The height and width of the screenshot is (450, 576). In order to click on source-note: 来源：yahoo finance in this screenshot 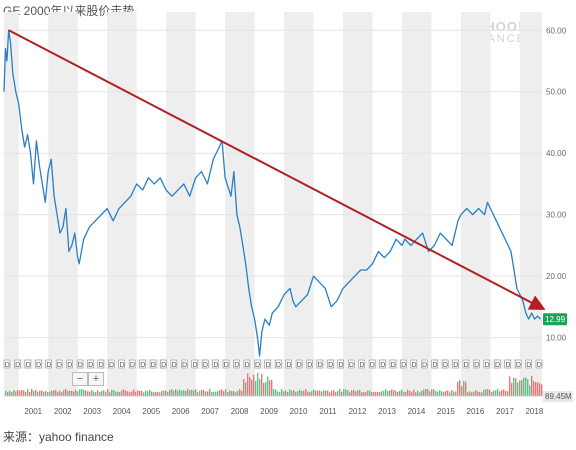, I will do `click(58, 437)`.